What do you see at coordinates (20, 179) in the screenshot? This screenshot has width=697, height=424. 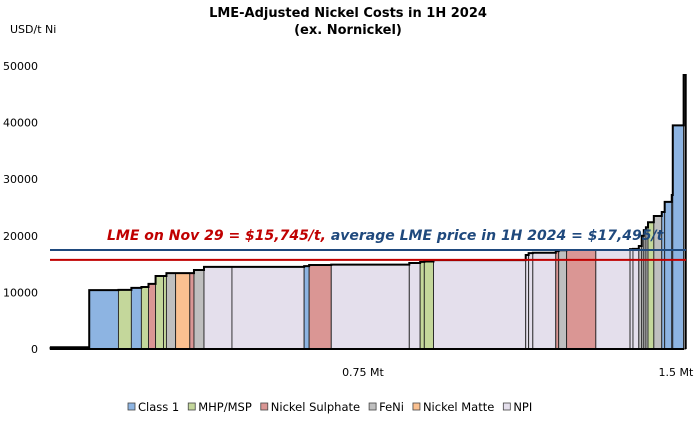 I see `y-tick-label: 30000` at bounding box center [20, 179].